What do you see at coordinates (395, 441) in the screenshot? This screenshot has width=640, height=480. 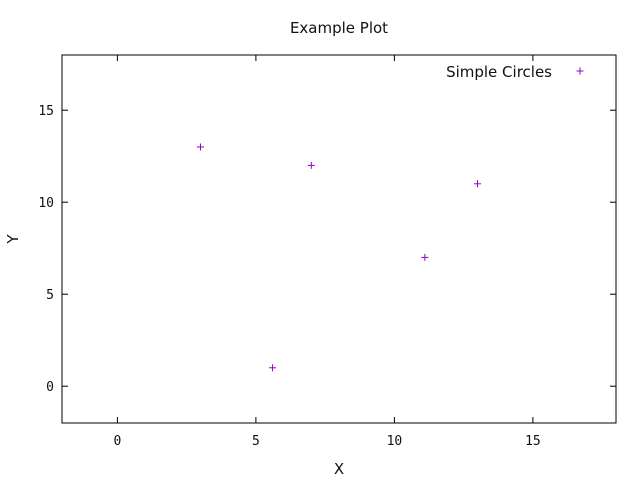 I see `x-tick-label-2: 10` at bounding box center [395, 441].